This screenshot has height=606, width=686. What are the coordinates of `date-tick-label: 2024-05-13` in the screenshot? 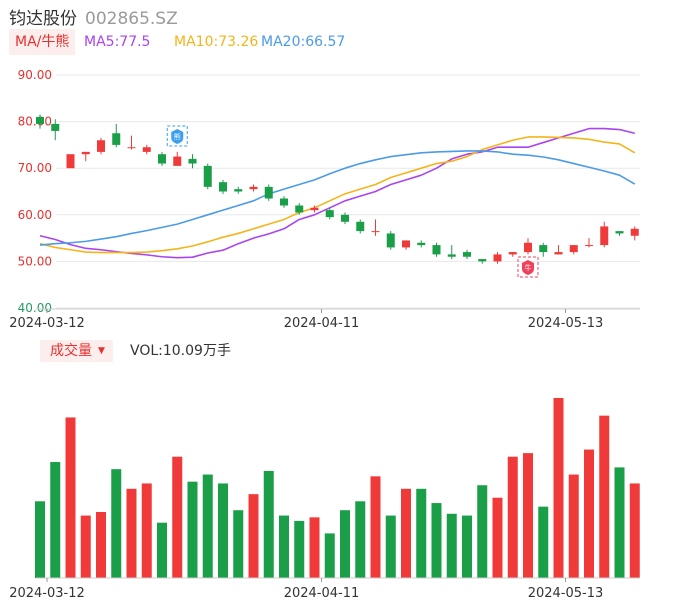 It's located at (566, 593).